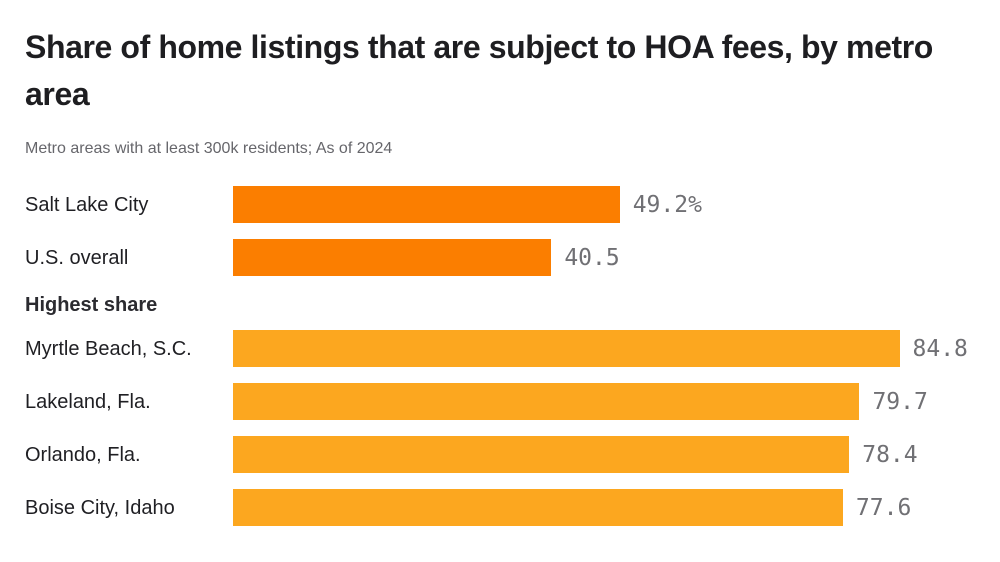 The image size is (1000, 562). What do you see at coordinates (900, 401) in the screenshot?
I see `bar-value-label: 79.7` at bounding box center [900, 401].